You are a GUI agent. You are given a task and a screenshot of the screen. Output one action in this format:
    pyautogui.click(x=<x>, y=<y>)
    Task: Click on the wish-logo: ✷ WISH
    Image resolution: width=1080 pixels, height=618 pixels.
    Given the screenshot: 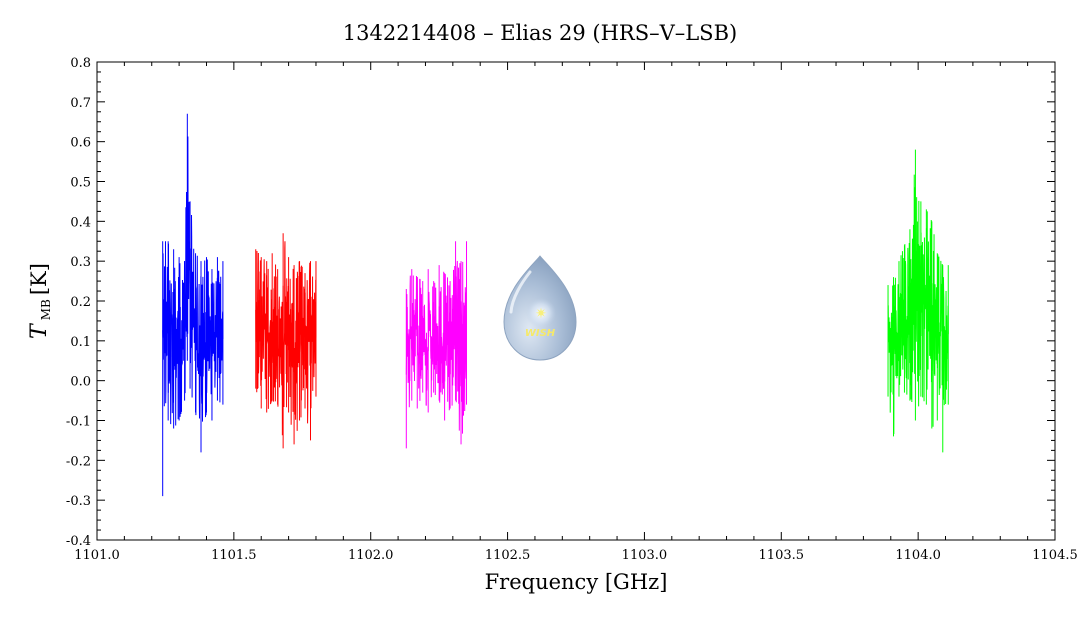 What is the action you would take?
    pyautogui.click(x=540, y=308)
    